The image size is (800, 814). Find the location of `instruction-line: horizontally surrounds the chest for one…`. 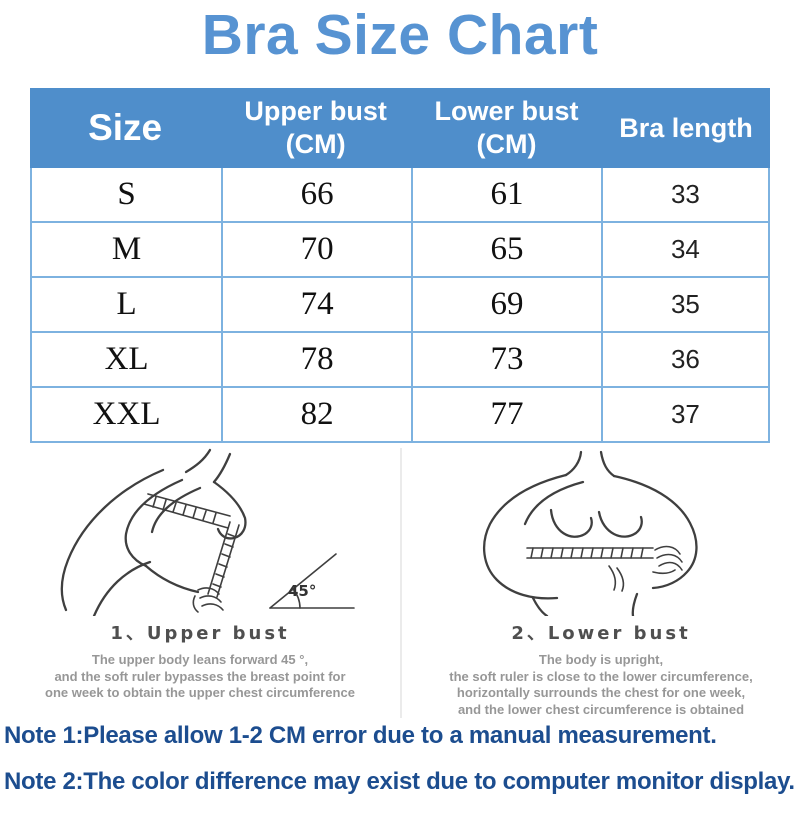

instruction-line: horizontally surrounds the chest for one… is located at coordinates (601, 692).